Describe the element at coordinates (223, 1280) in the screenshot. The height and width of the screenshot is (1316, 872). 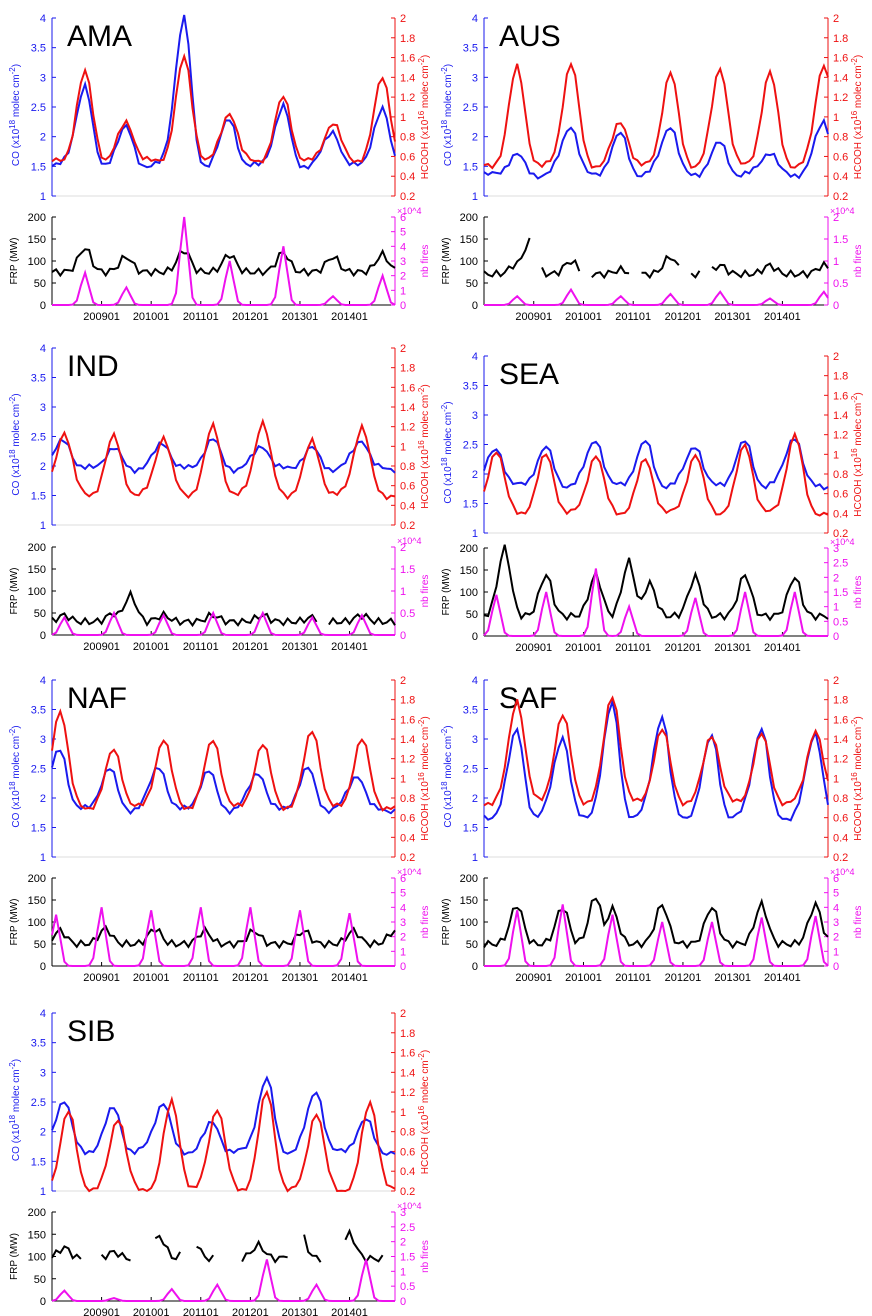
I see `fires-series-line` at that location.